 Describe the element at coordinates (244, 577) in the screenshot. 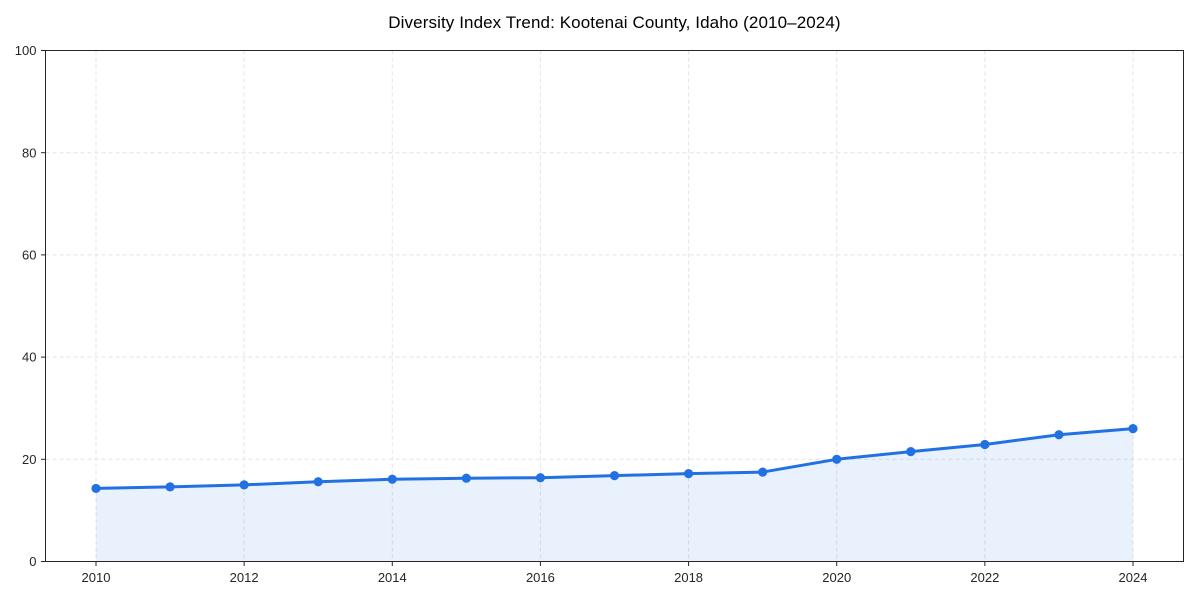

I see `x-axis-tick-label: 2012` at that location.